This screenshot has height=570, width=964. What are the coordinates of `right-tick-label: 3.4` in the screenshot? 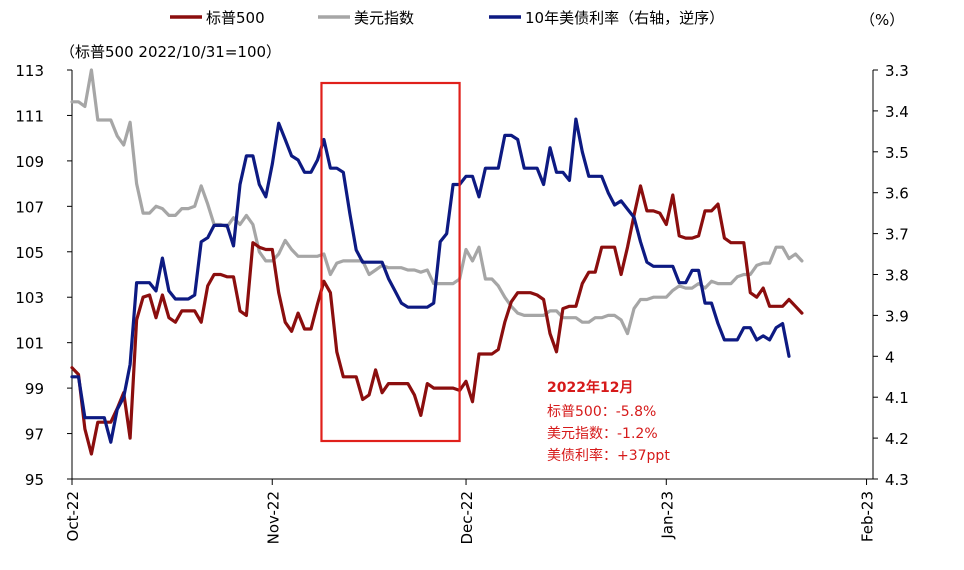 It's located at (897, 112).